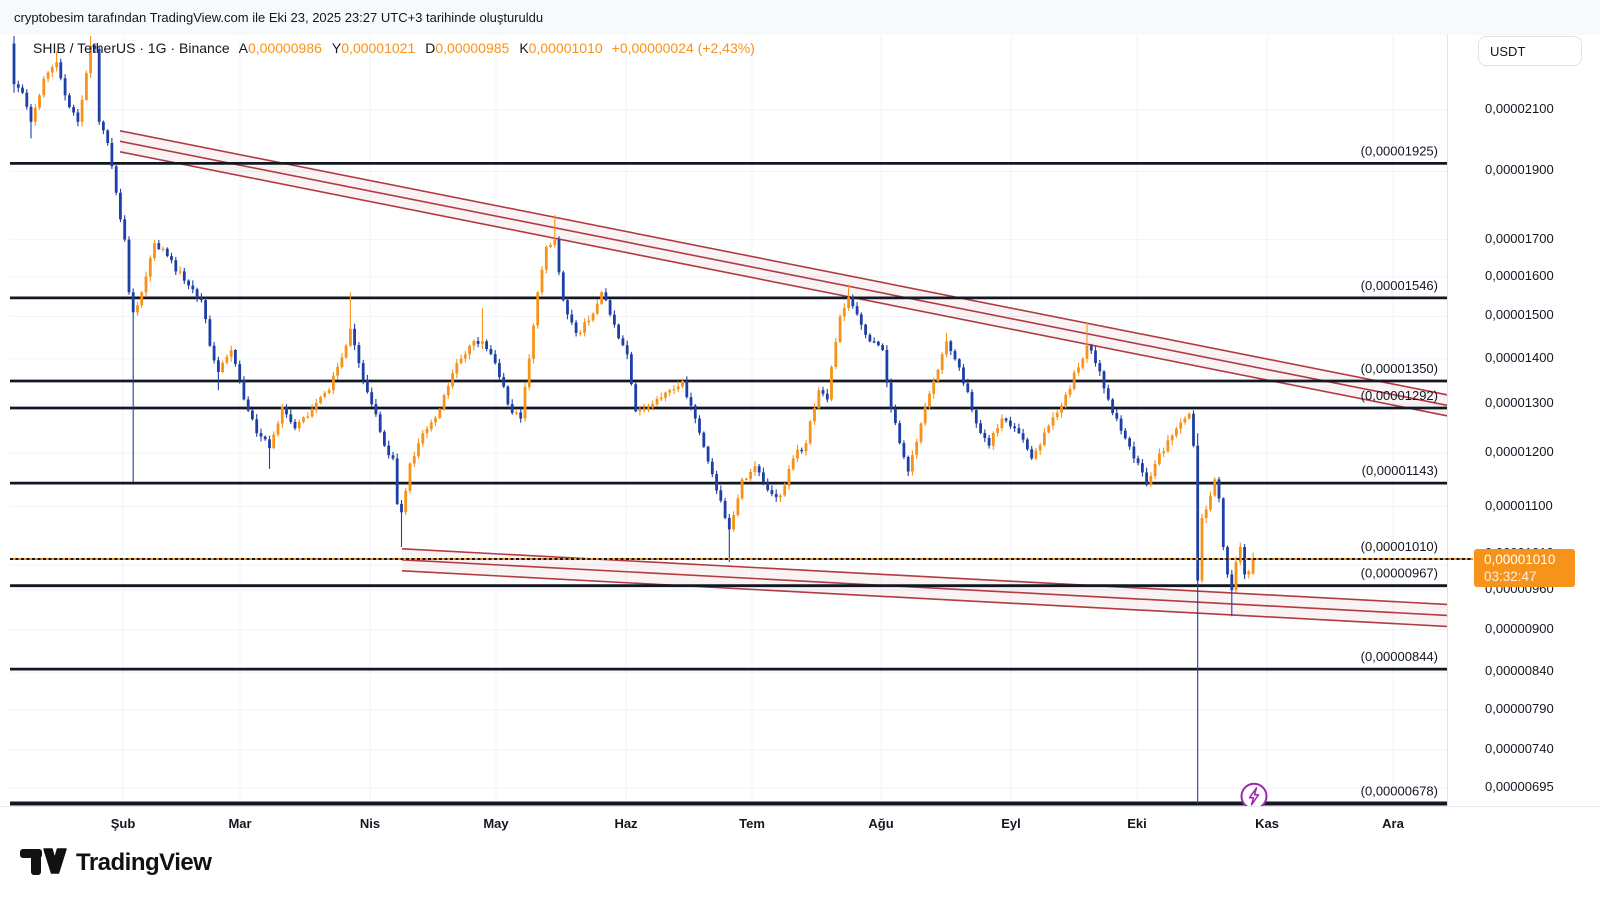 The image size is (1600, 916). I want to click on current-price-badge: 0,00001010 03:32:47, so click(1524, 568).